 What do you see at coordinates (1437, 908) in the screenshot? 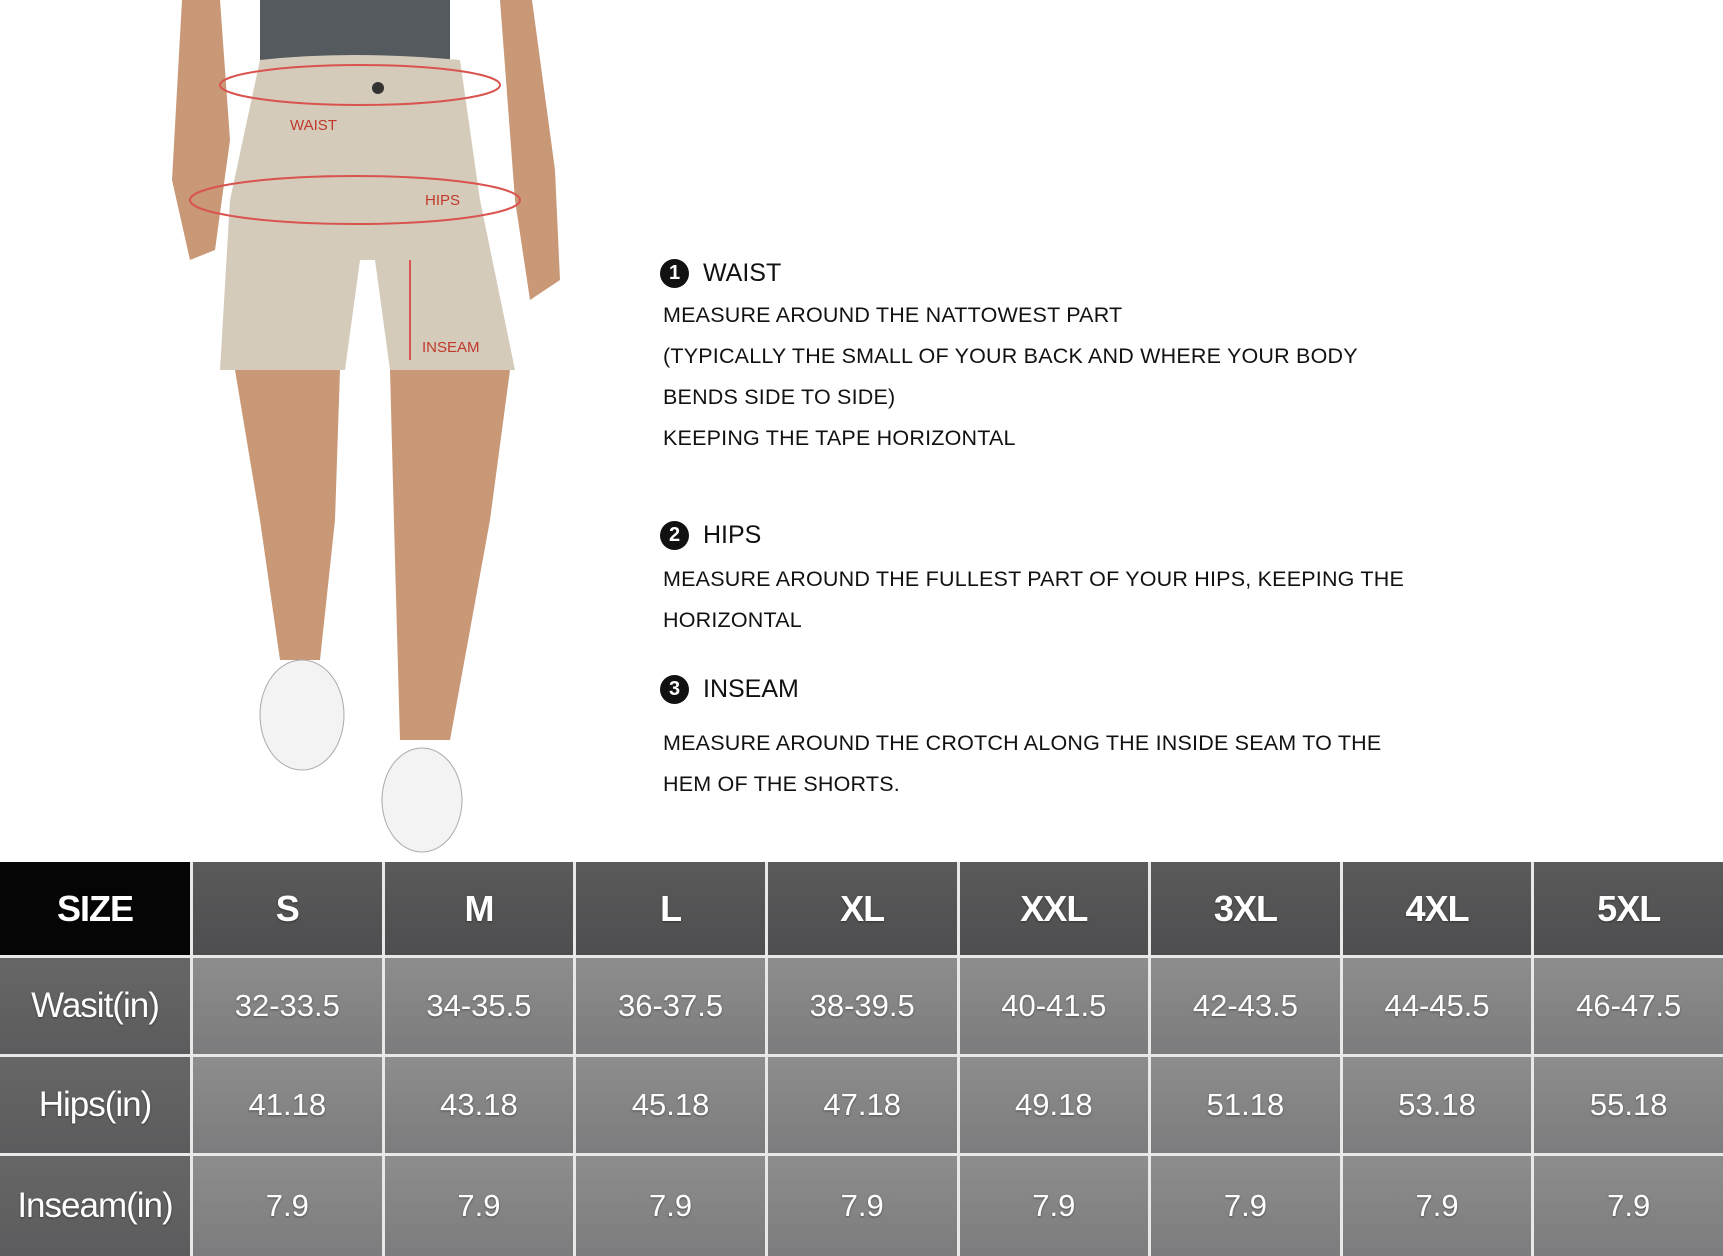
I see `size-column-header: 4XL` at bounding box center [1437, 908].